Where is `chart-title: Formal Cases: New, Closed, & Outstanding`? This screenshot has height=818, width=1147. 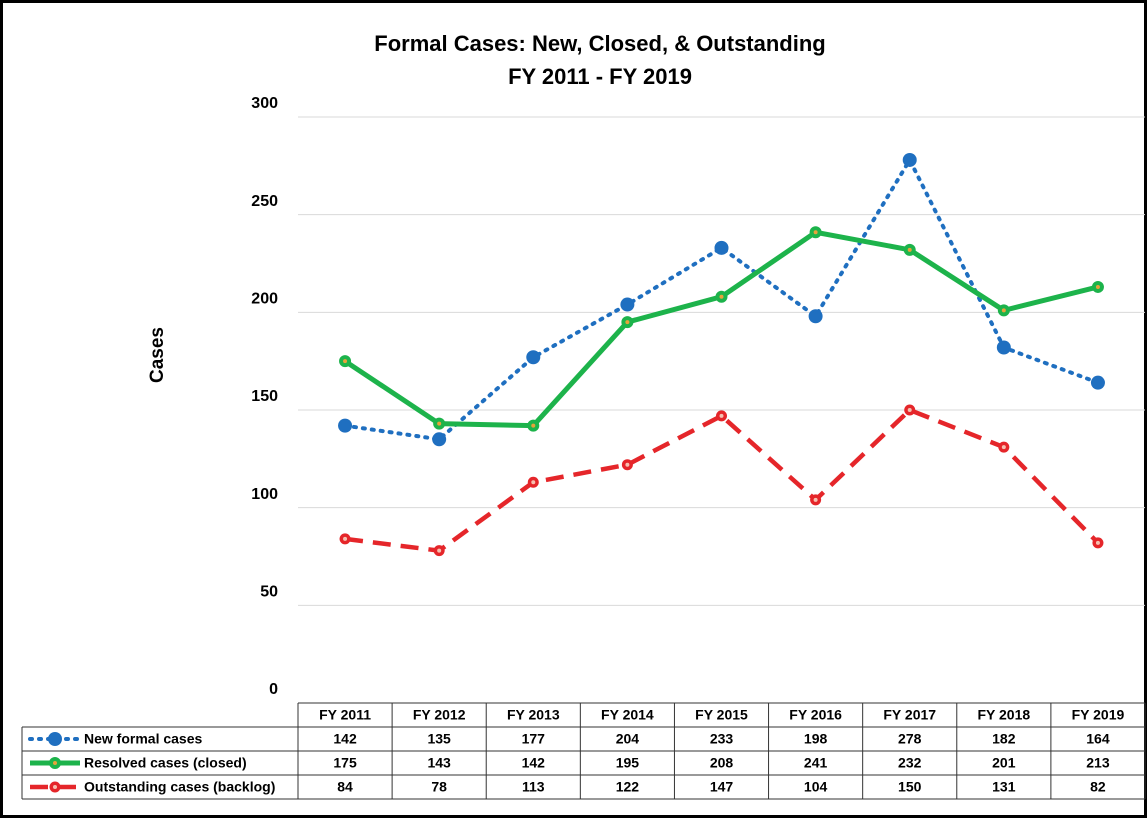 chart-title: Formal Cases: New, Closed, & Outstanding is located at coordinates (599, 43).